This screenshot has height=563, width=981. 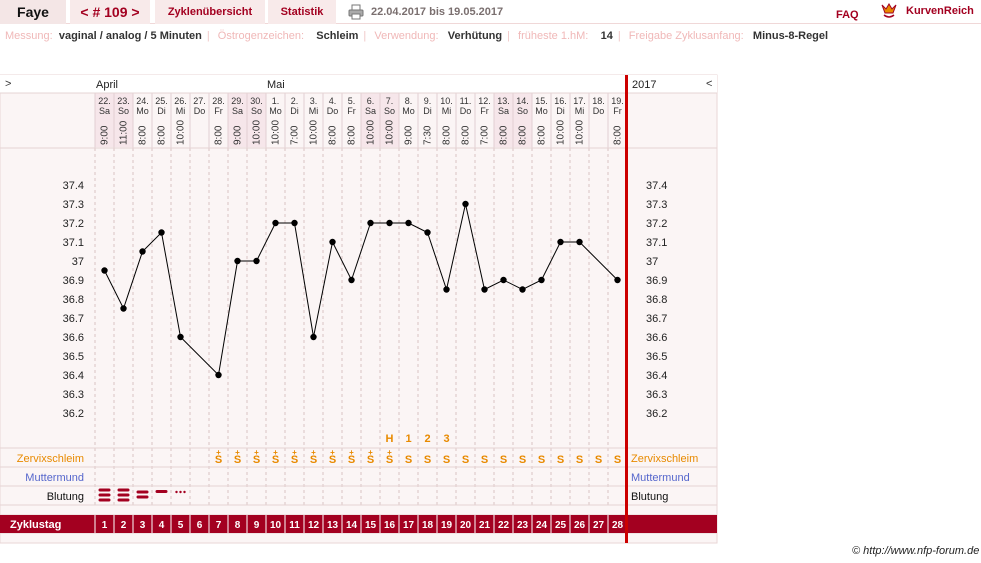 I want to click on day-date: 15., so click(x=541, y=101).